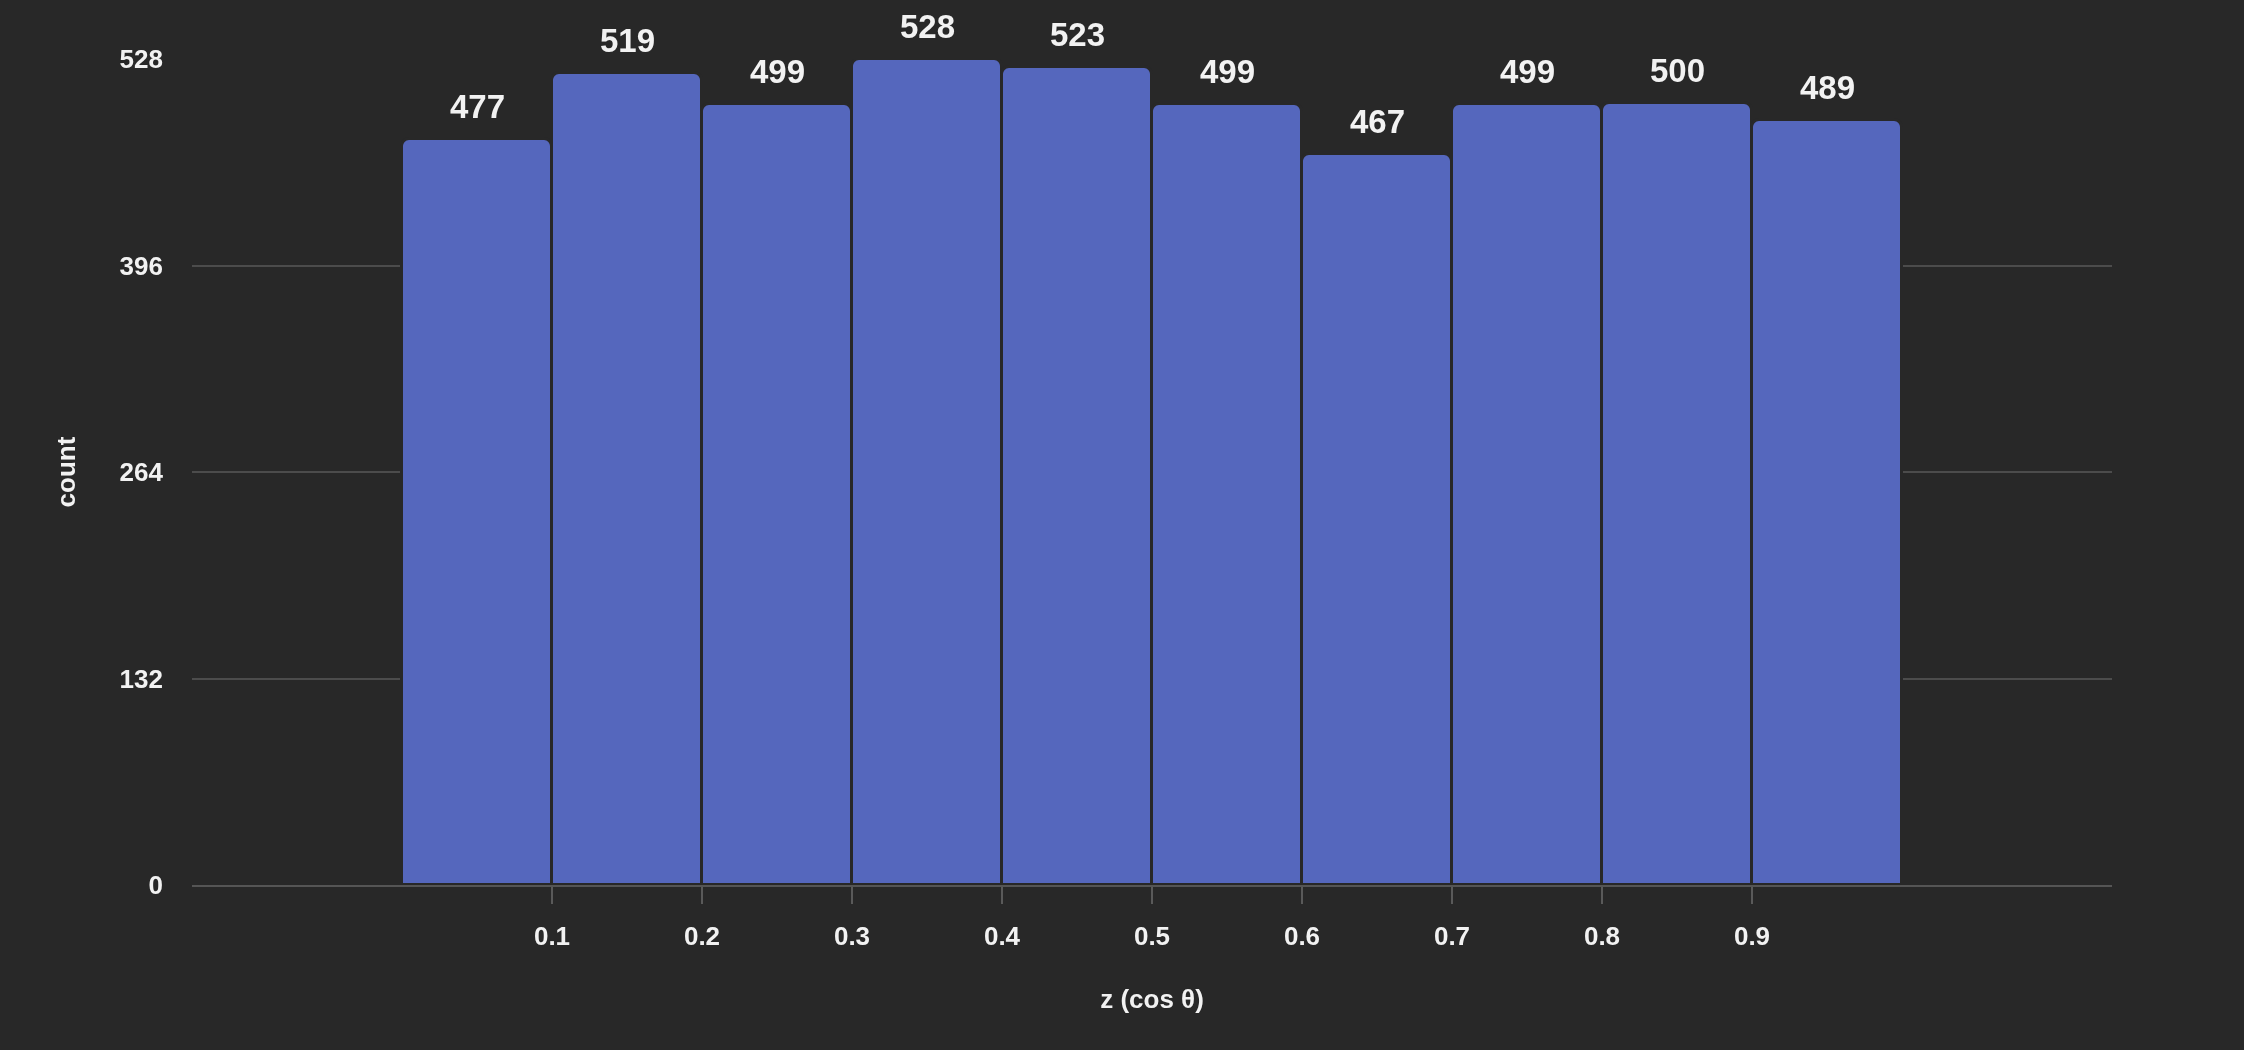  What do you see at coordinates (66, 472) in the screenshot?
I see `y-axis-title: count` at bounding box center [66, 472].